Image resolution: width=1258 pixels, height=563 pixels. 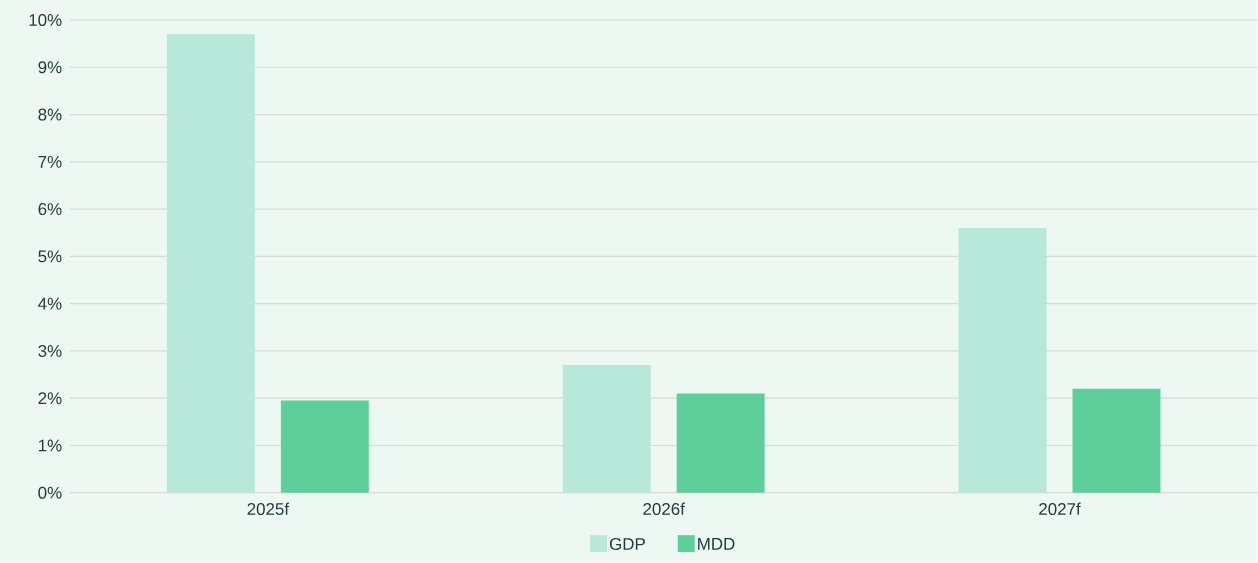 What do you see at coordinates (50, 351) in the screenshot?
I see `y-tick-label: 3%` at bounding box center [50, 351].